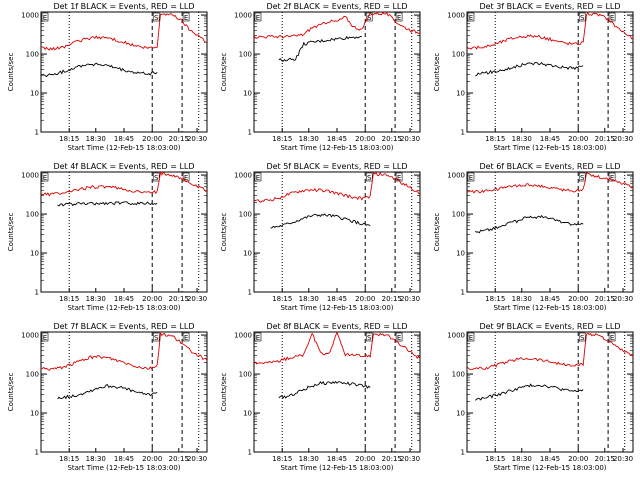 This screenshot has width=640, height=480. I want to click on panel-title: Det 4f BLACK = Events, RED = LLD, so click(123, 166).